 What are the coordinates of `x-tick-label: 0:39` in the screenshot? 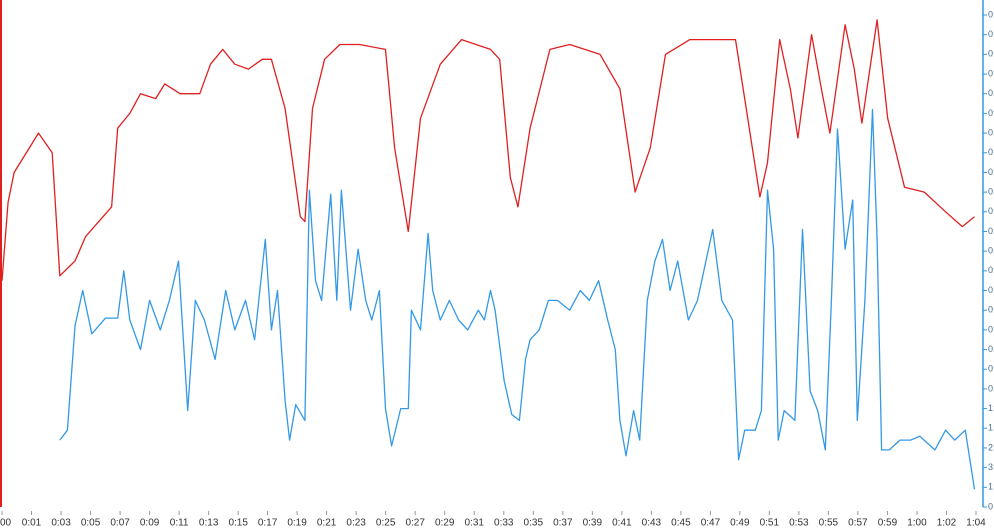 It's located at (593, 523).